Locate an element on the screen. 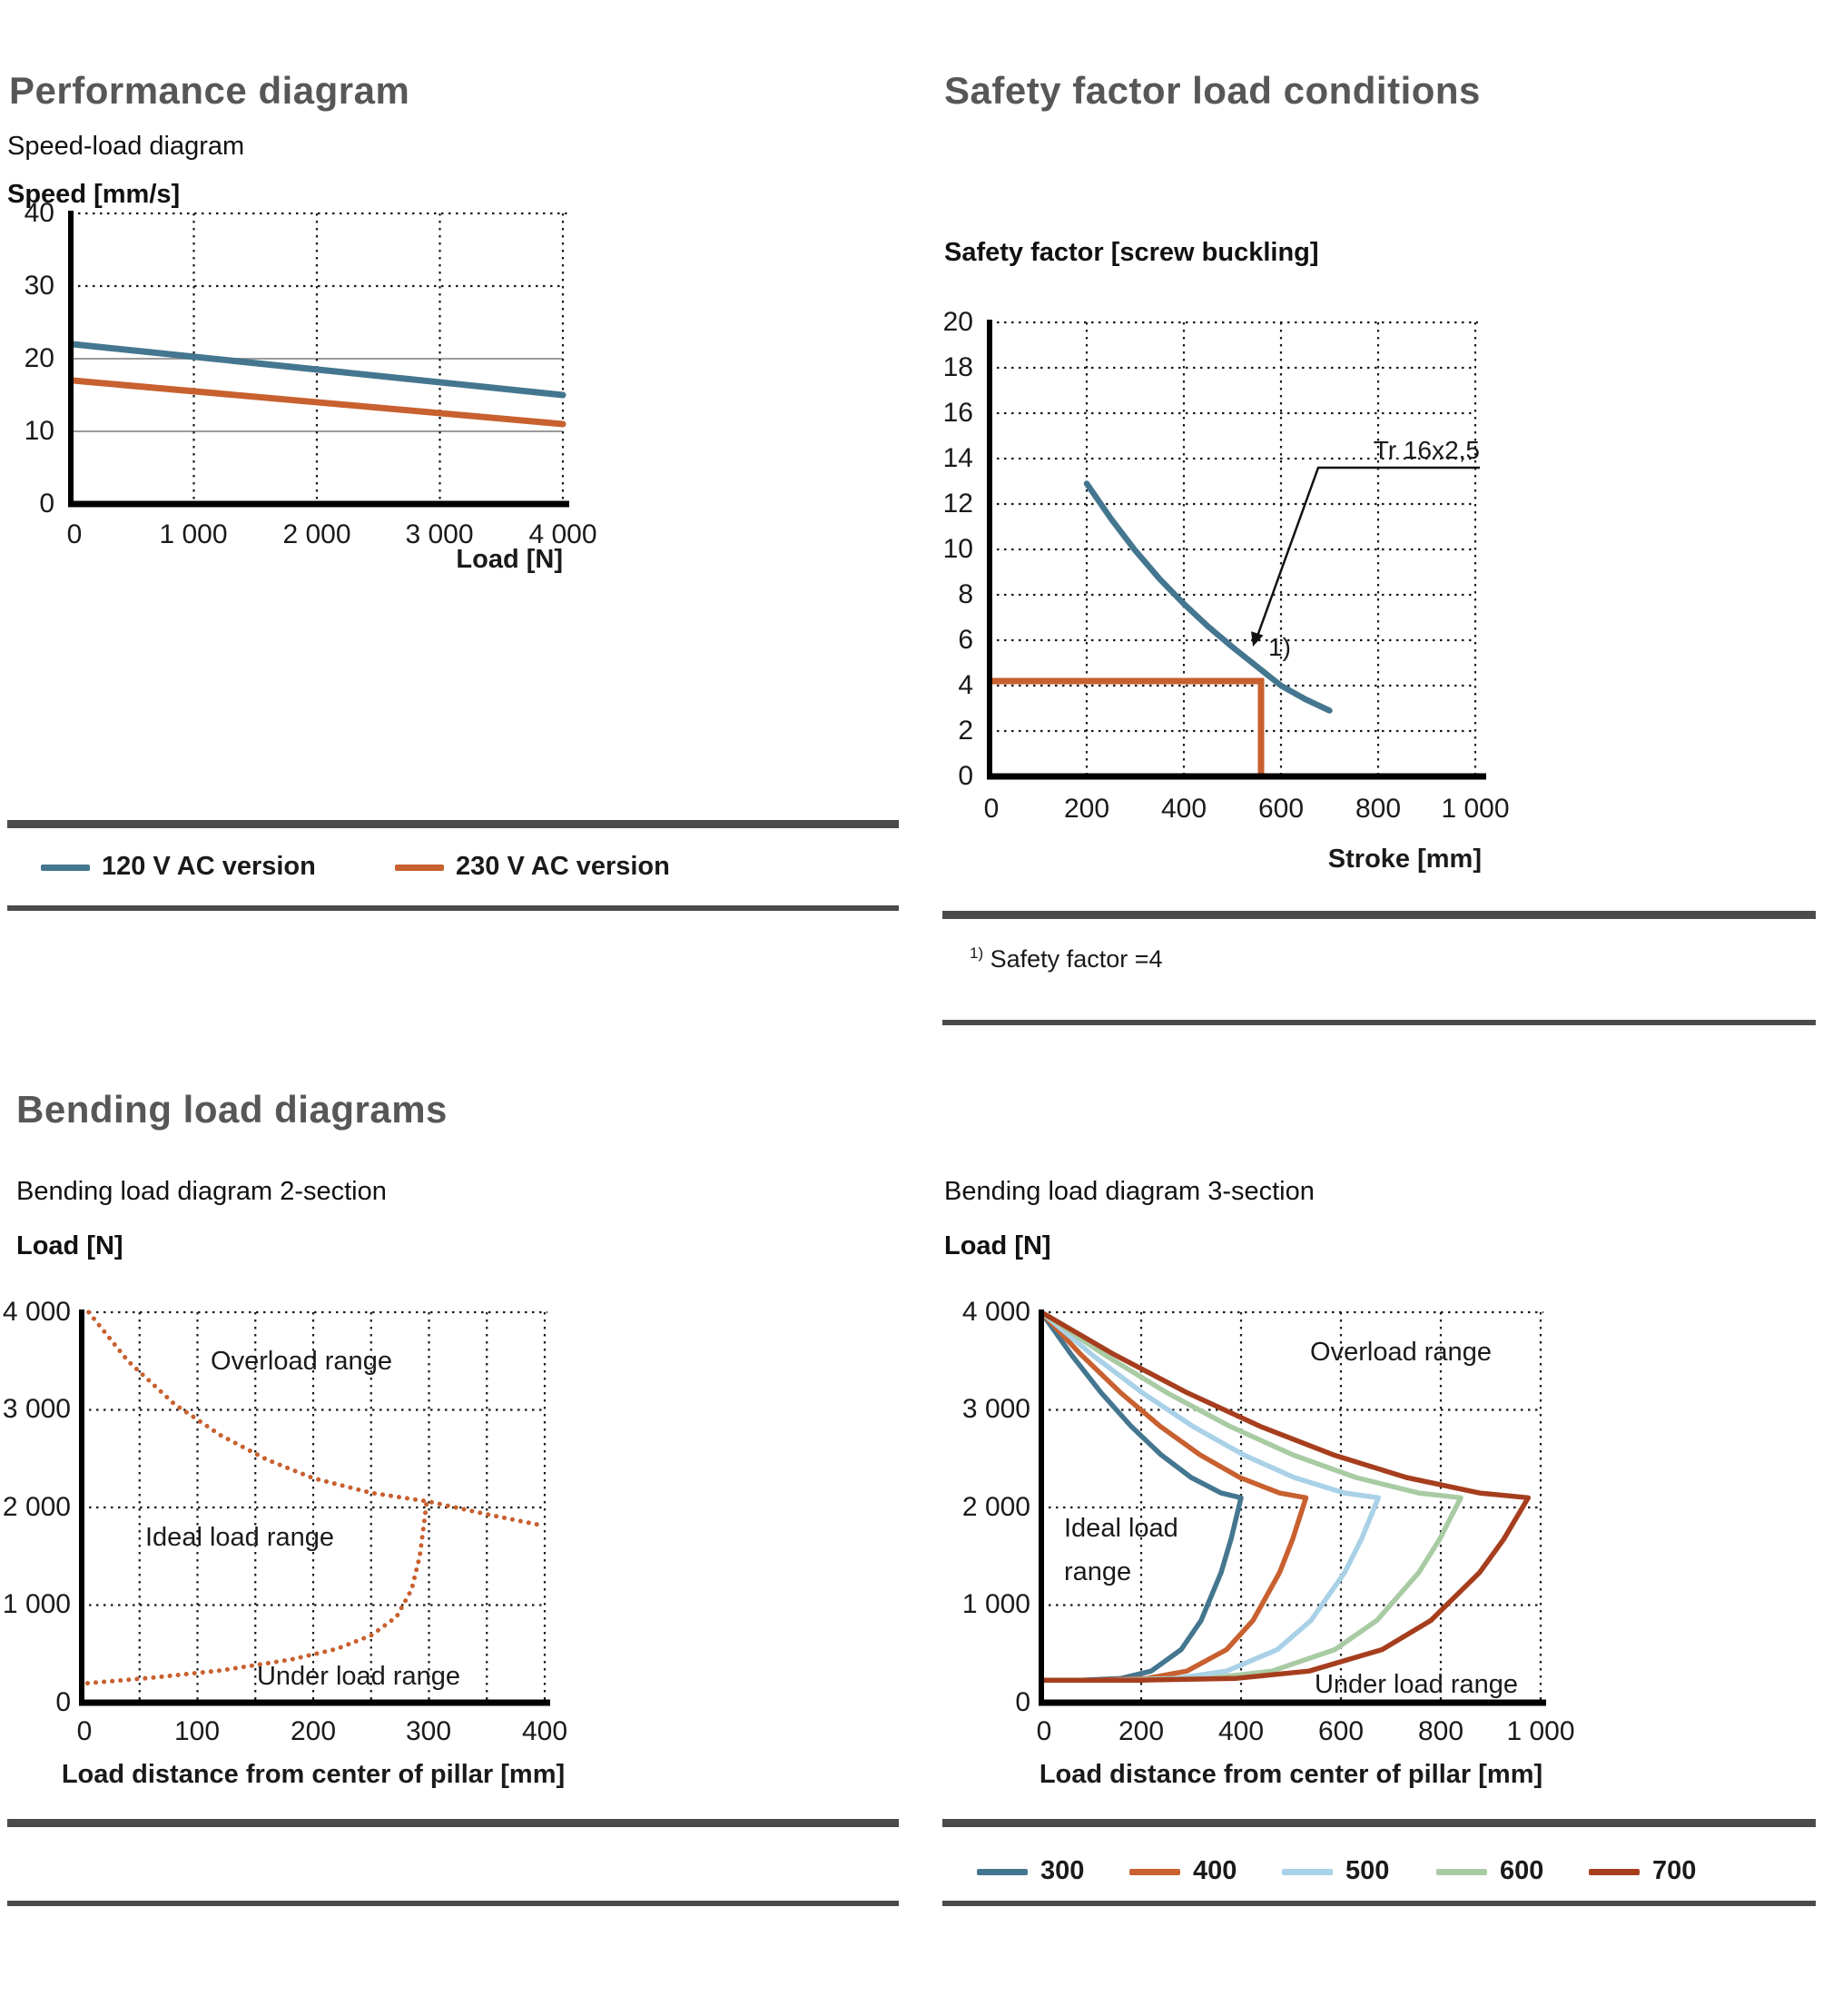 This screenshot has width=1823, height=2016. y-axis-title-load-3section: Load [N] is located at coordinates (997, 1246).